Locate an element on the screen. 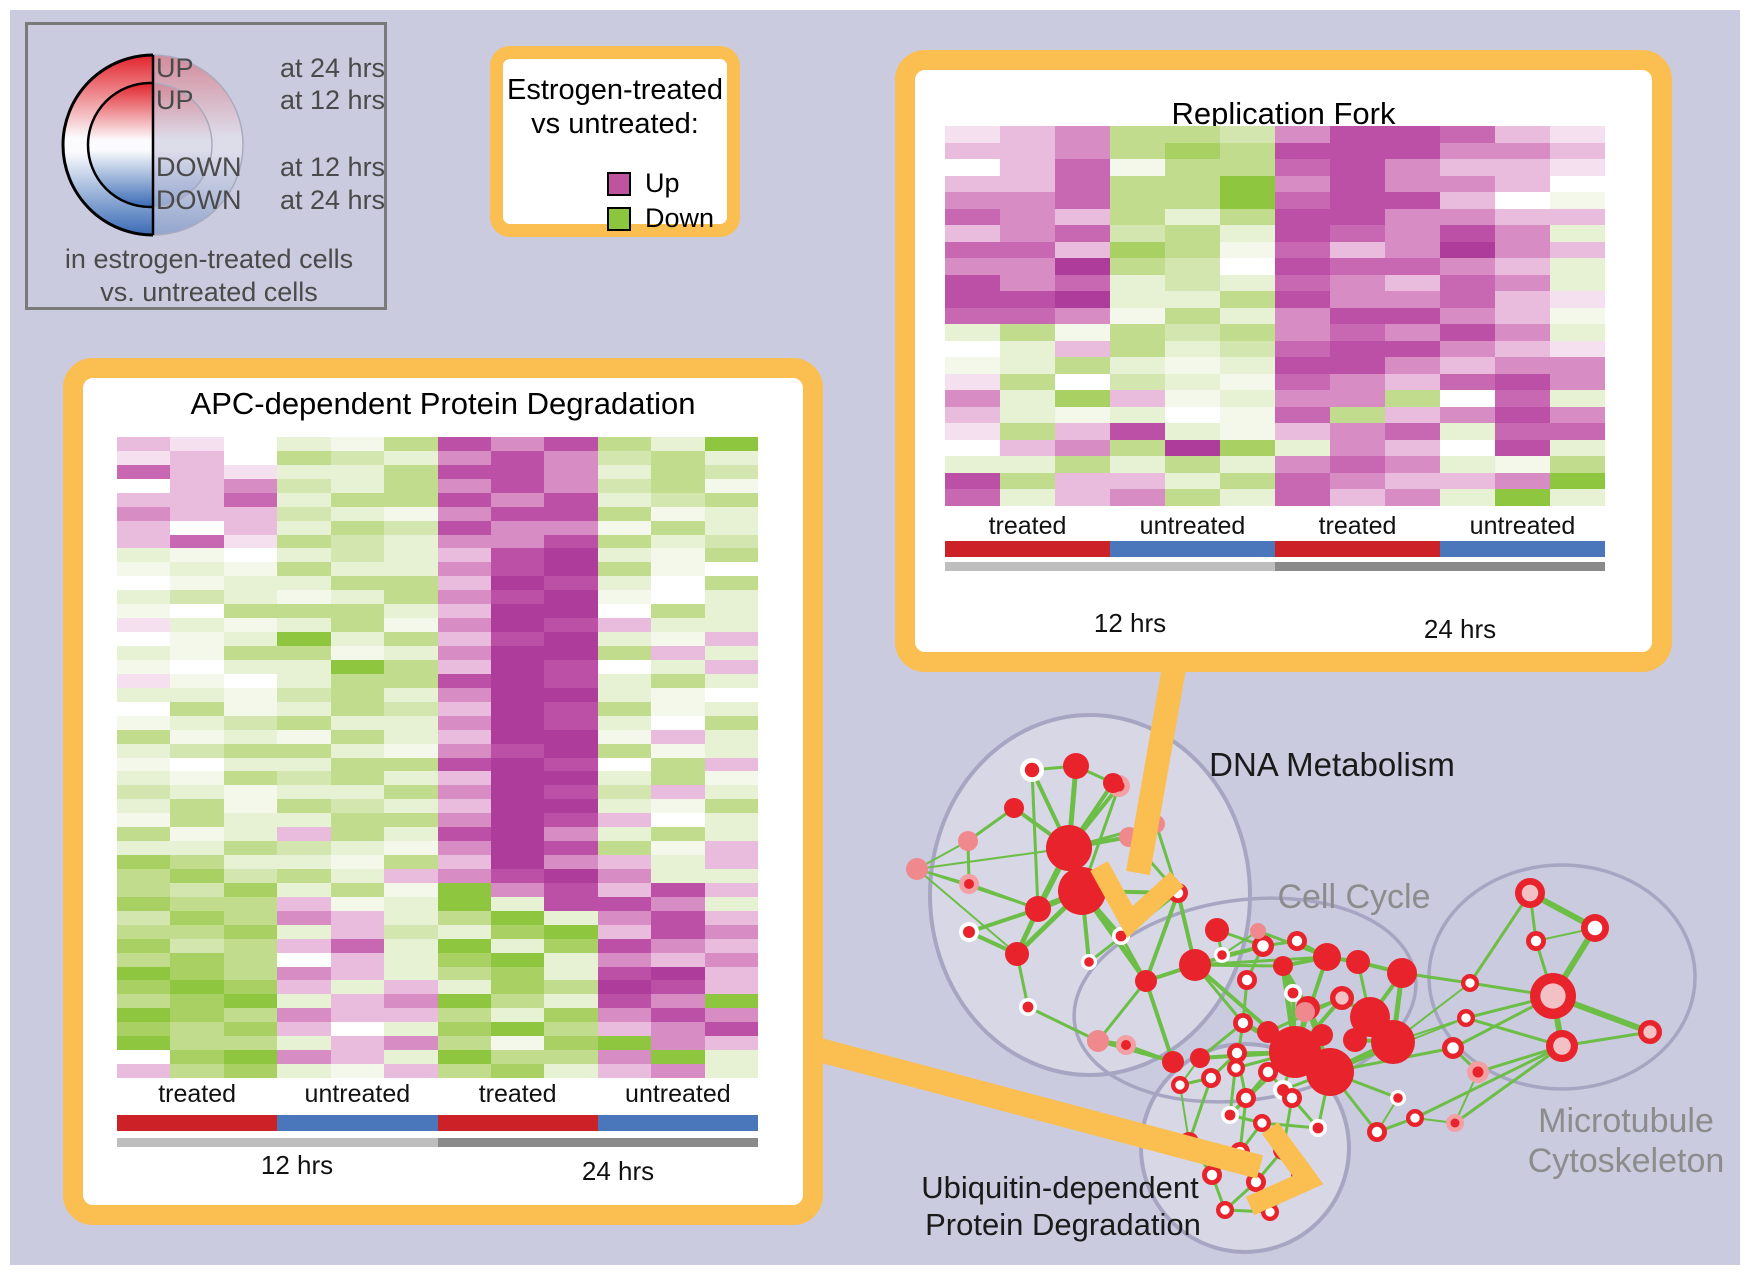  legend-time-down24: at 24 hrs is located at coordinates (332, 200).